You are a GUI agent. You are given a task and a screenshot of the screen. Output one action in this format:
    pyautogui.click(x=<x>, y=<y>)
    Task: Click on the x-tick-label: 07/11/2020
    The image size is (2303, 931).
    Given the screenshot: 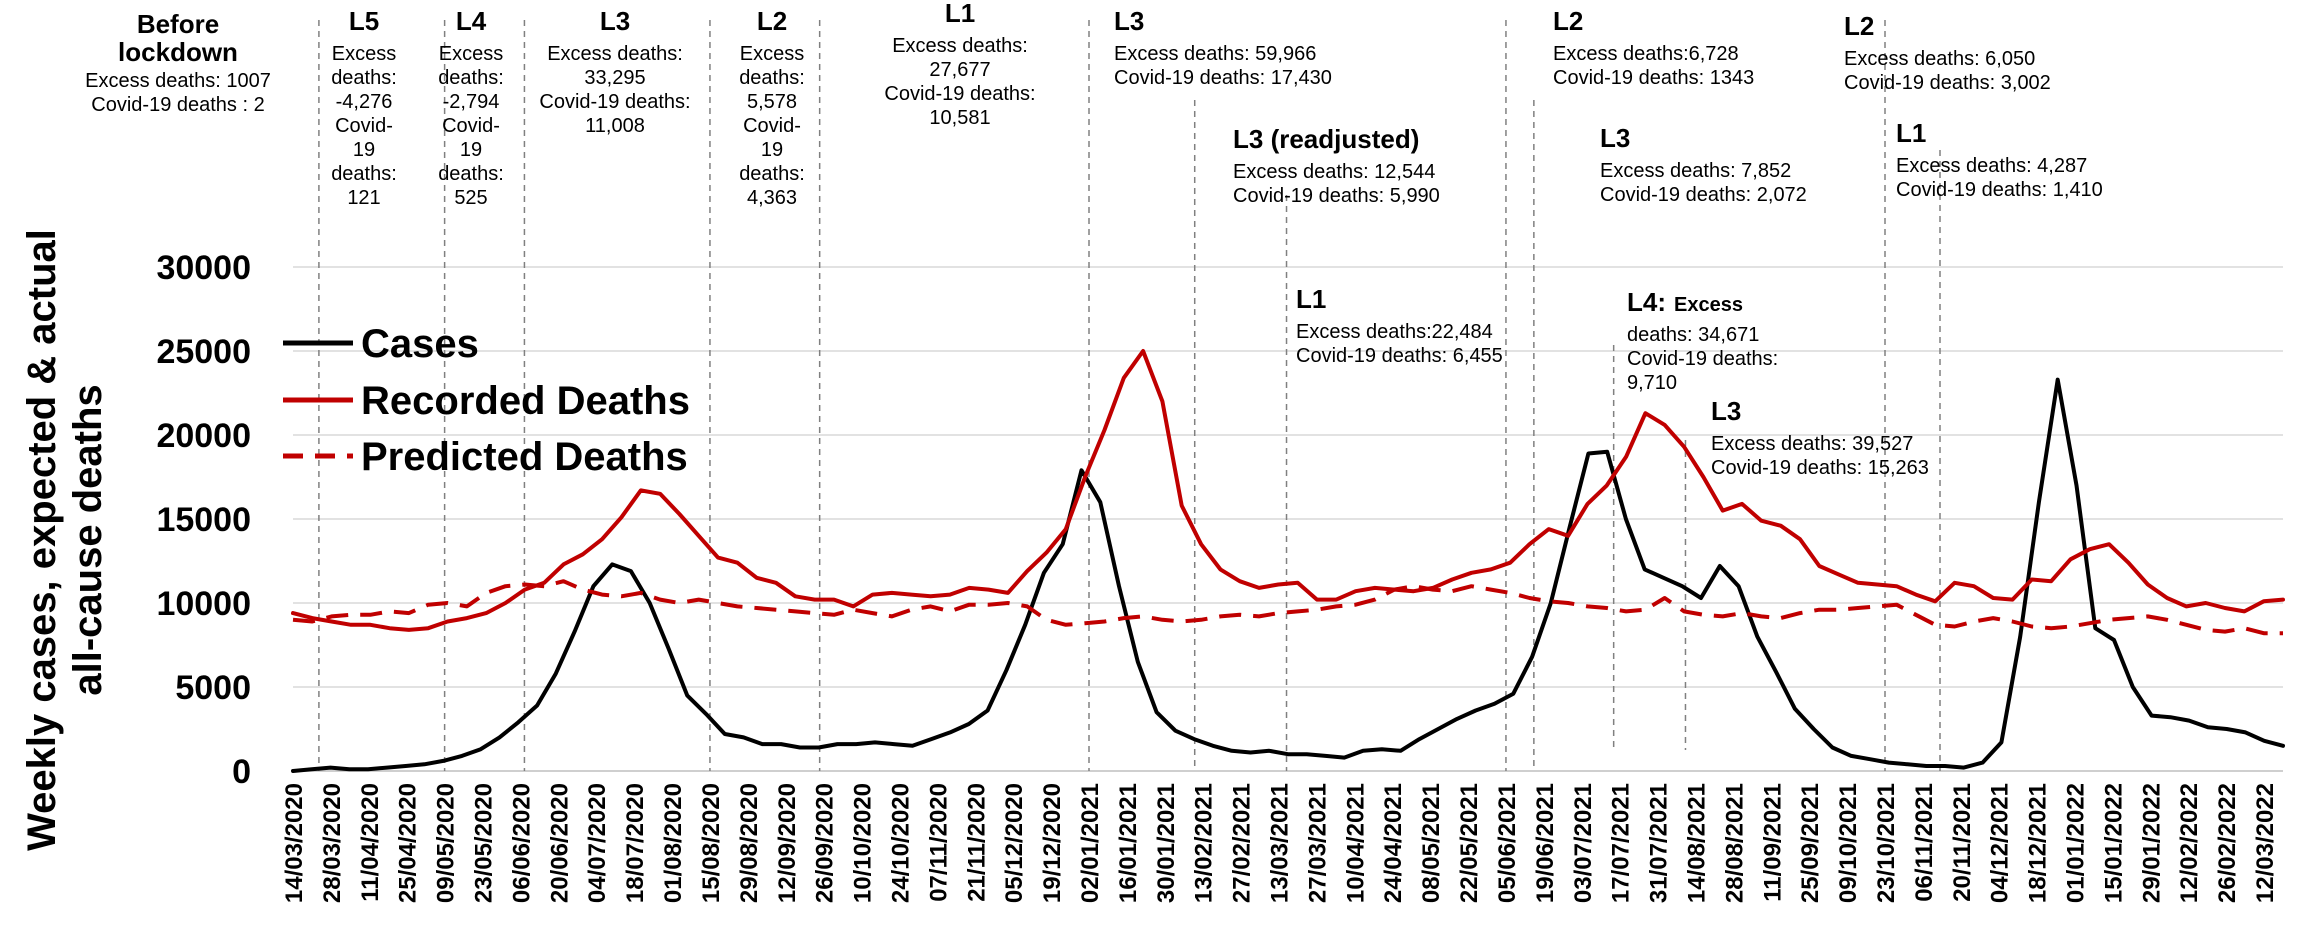 What is the action you would take?
    pyautogui.click(x=938, y=842)
    